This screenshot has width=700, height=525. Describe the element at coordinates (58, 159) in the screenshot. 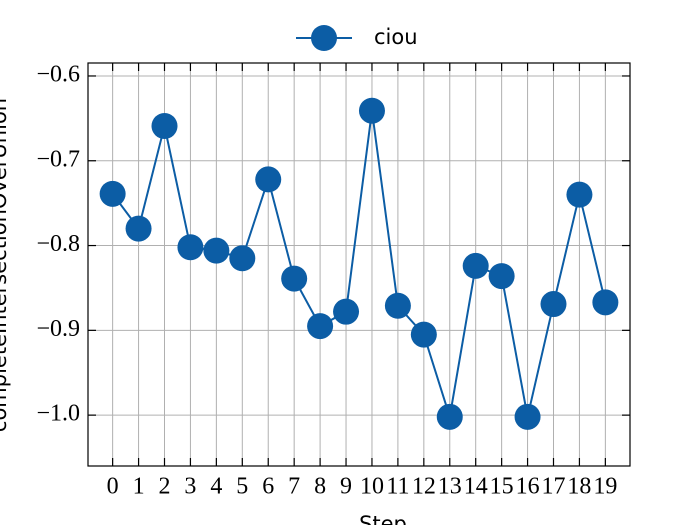

I see `y-tick-label: −0.7` at that location.